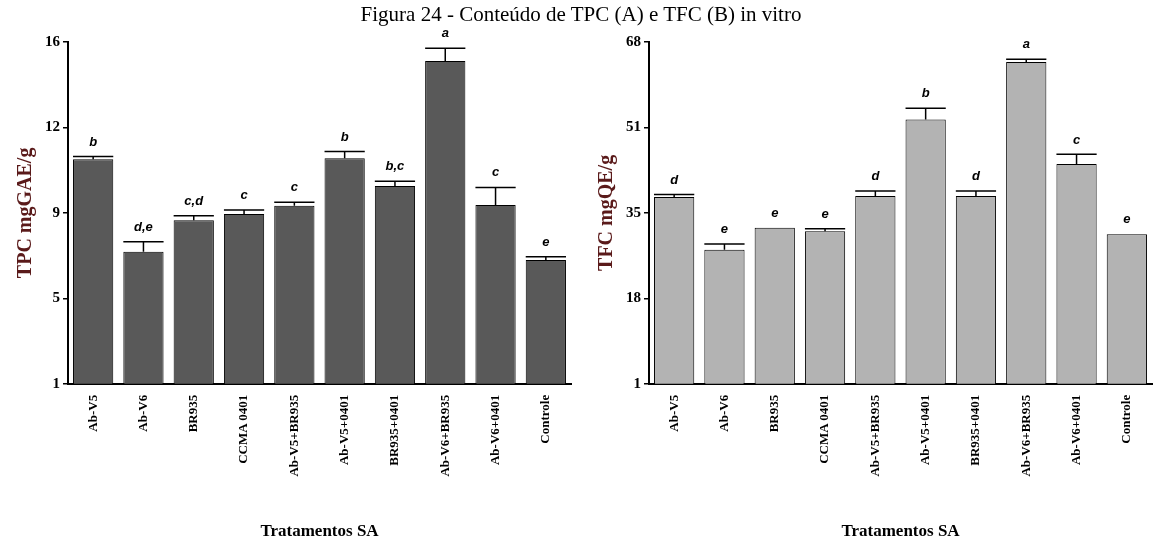 The width and height of the screenshot is (1162, 548). What do you see at coordinates (194, 200) in the screenshot?
I see `annotation: c,d` at bounding box center [194, 200].